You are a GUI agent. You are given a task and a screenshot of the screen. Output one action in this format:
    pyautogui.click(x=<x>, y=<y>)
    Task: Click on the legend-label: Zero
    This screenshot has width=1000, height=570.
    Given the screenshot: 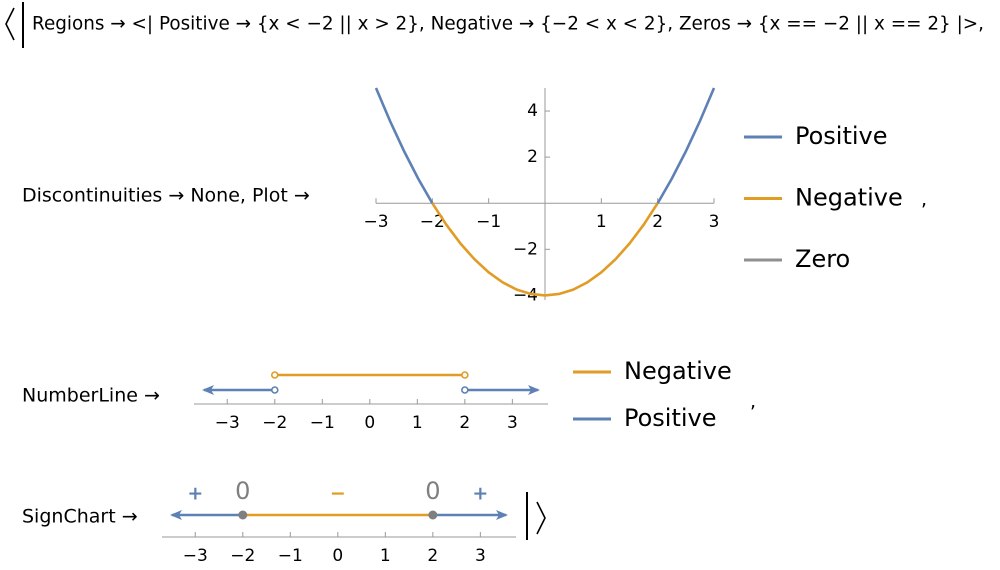 What is the action you would take?
    pyautogui.click(x=822, y=259)
    